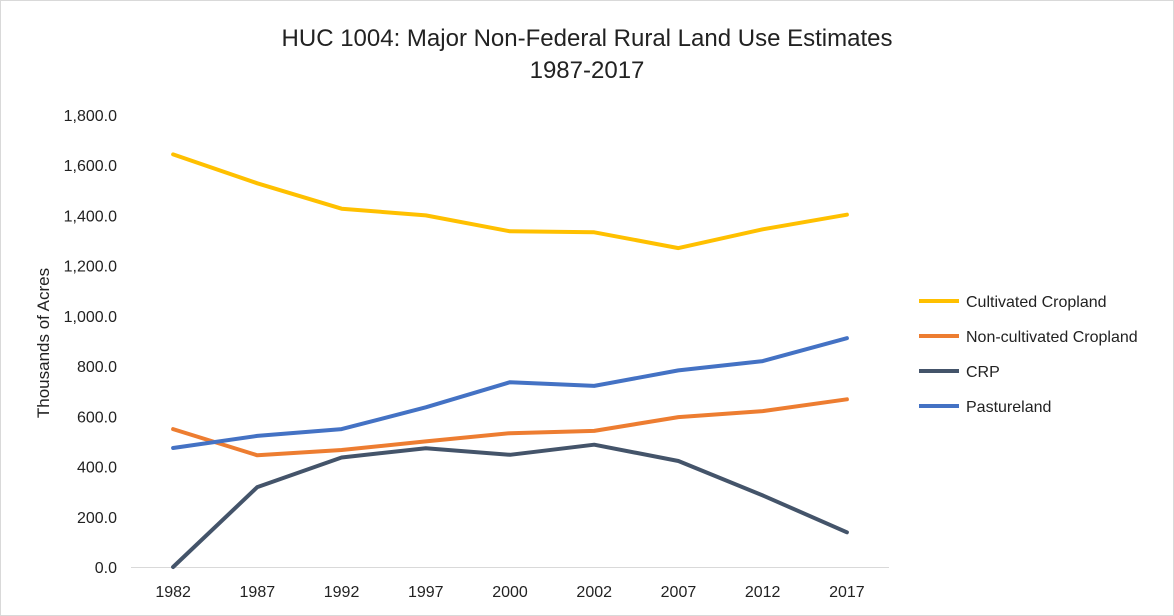 The width and height of the screenshot is (1174, 616). Describe the element at coordinates (510, 427) in the screenshot. I see `series-line-non-cultivated-cropland` at that location.